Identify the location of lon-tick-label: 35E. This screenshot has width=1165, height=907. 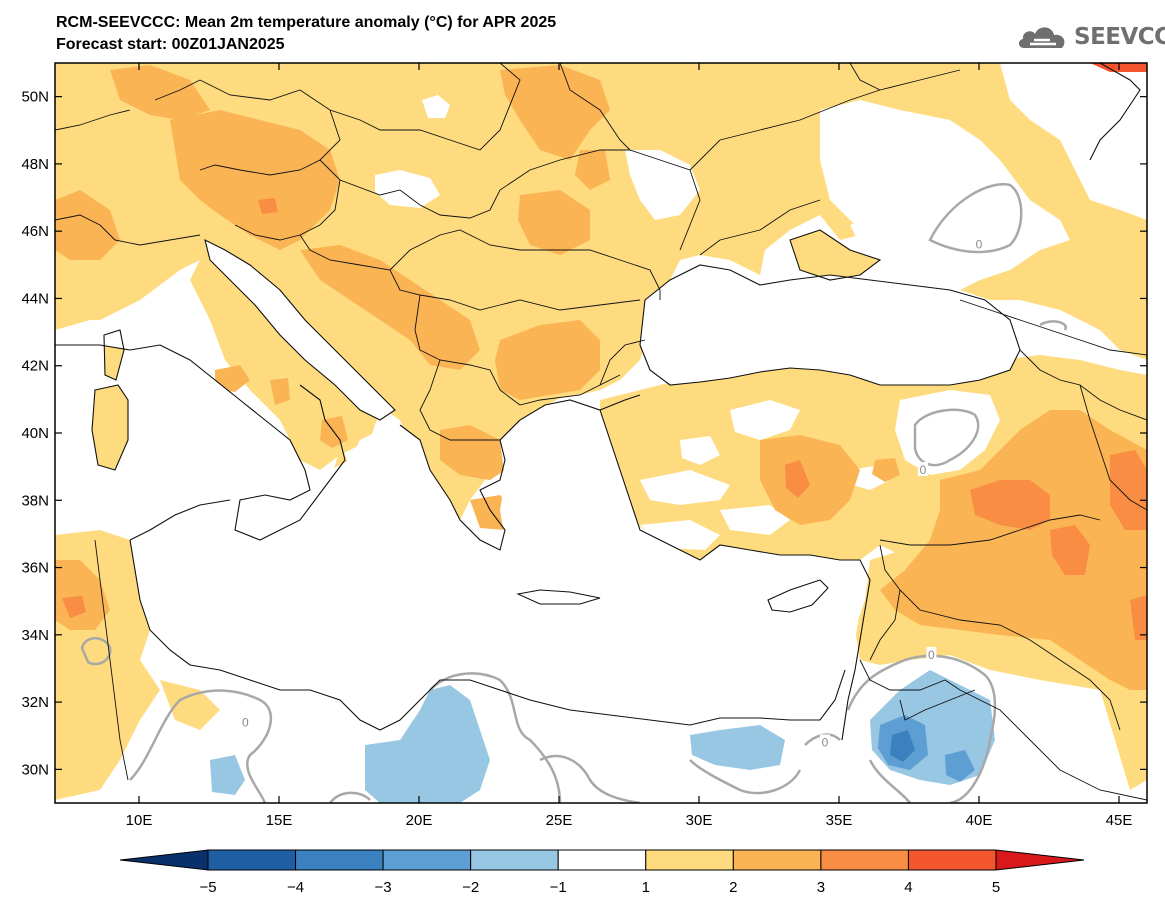
(839, 820).